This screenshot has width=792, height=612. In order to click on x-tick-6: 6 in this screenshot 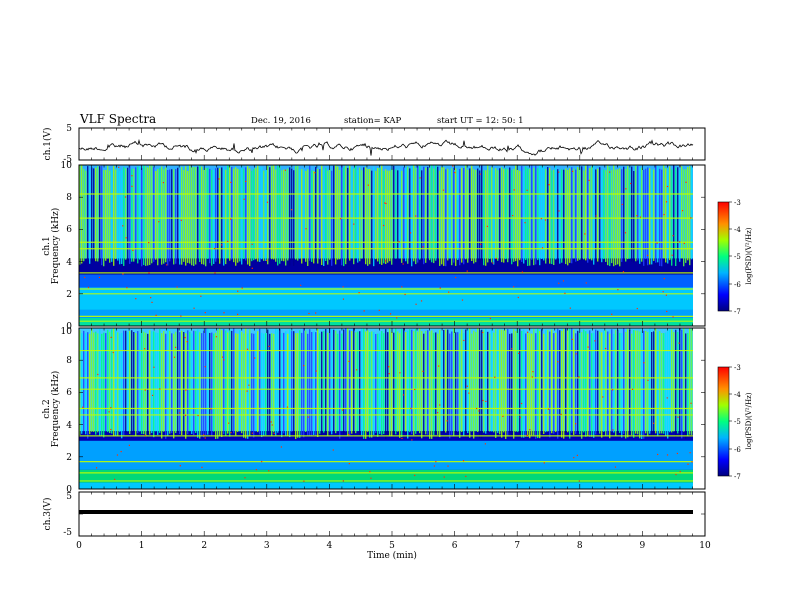, I will do `click(455, 546)`.